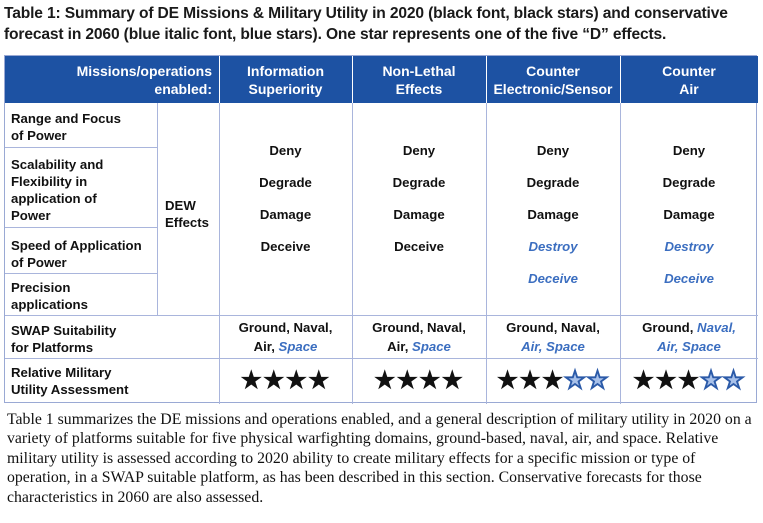 The width and height of the screenshot is (763, 523). I want to click on effects-list-counter-electronic: Deny Degrade Damage Destroy Deceive, so click(553, 222).